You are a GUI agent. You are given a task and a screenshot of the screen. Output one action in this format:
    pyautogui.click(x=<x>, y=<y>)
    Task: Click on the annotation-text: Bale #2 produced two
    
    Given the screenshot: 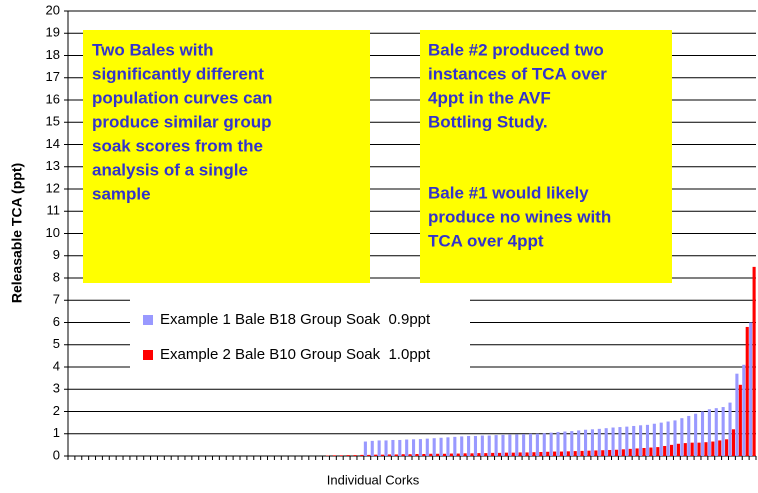 What is the action you would take?
    pyautogui.click(x=516, y=49)
    